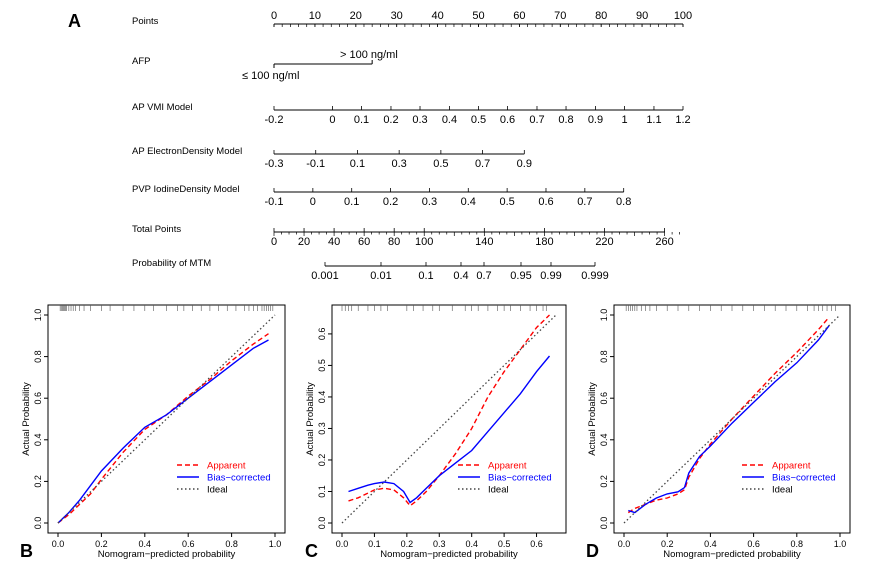 This screenshot has height=566, width=879. I want to click on nomogram-tick-label: -0.3, so click(274, 164).